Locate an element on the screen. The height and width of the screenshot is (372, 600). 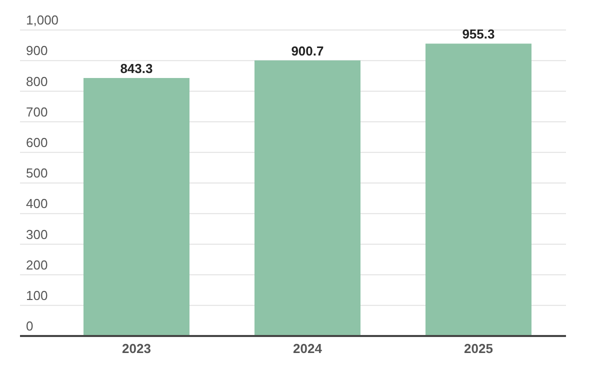
y-tick-label: 200 is located at coordinates (37, 264).